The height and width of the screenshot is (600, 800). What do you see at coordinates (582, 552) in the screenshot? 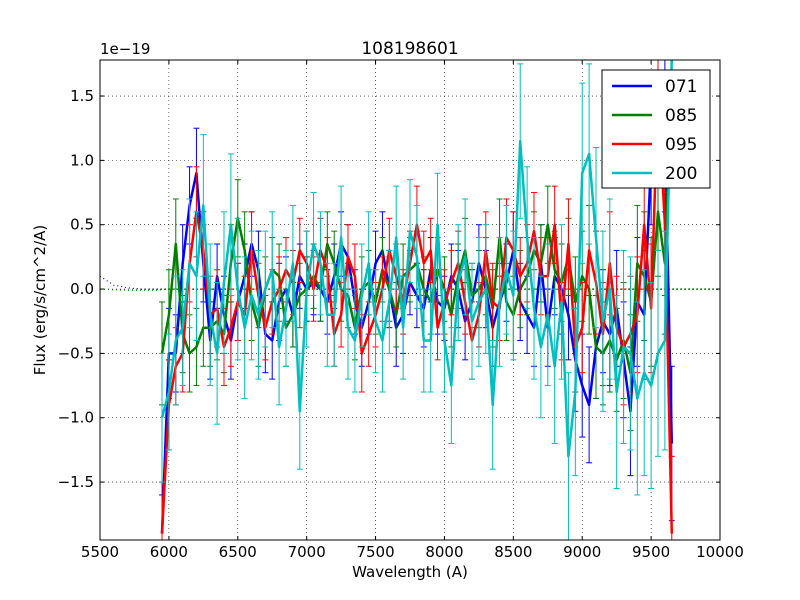
I see `x-tick-label: 9000` at bounding box center [582, 552].